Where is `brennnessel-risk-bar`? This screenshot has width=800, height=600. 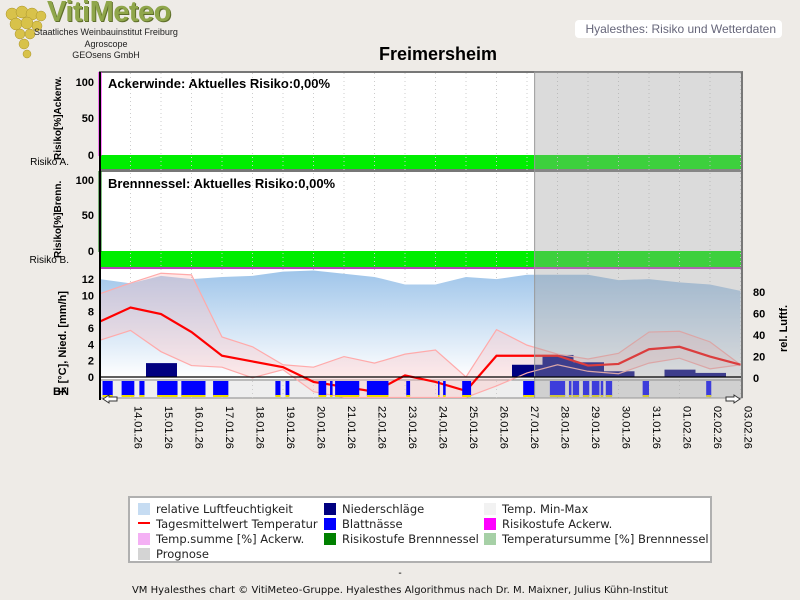 brennnessel-risk-bar is located at coordinates (421, 259).